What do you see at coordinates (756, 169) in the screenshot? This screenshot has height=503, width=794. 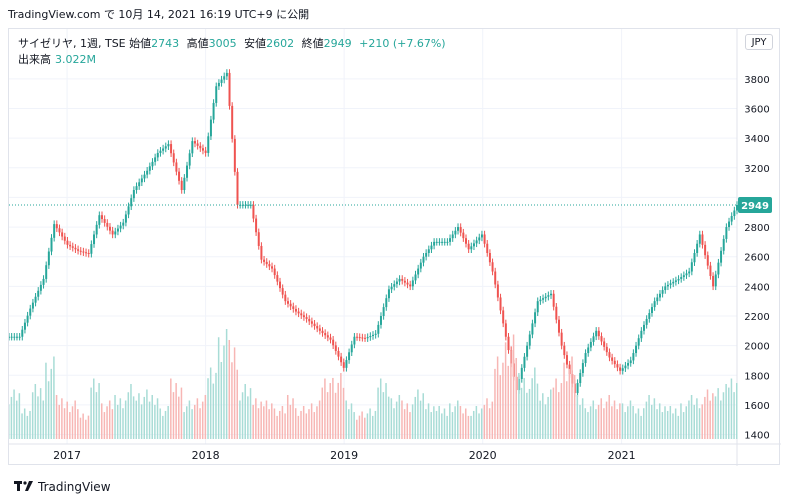 I see `y-tick-label: 3200` at bounding box center [756, 169].